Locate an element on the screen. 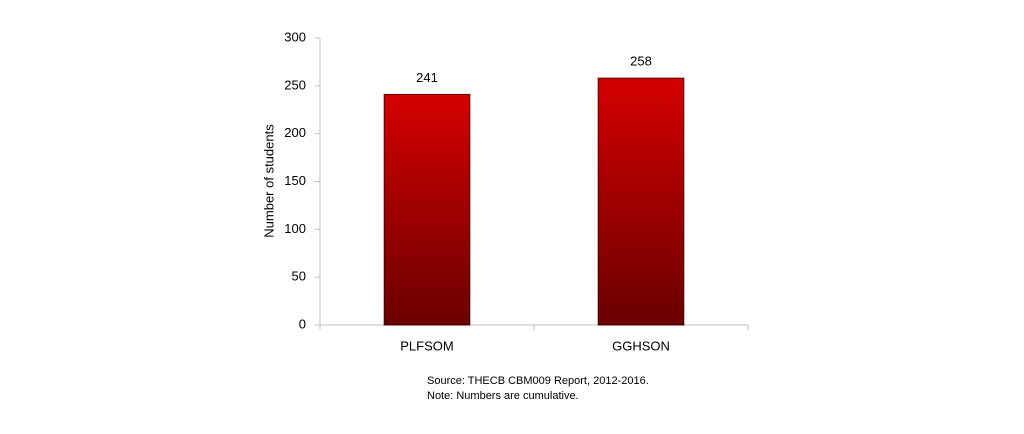  y-tick-label: 150 is located at coordinates (295, 180).